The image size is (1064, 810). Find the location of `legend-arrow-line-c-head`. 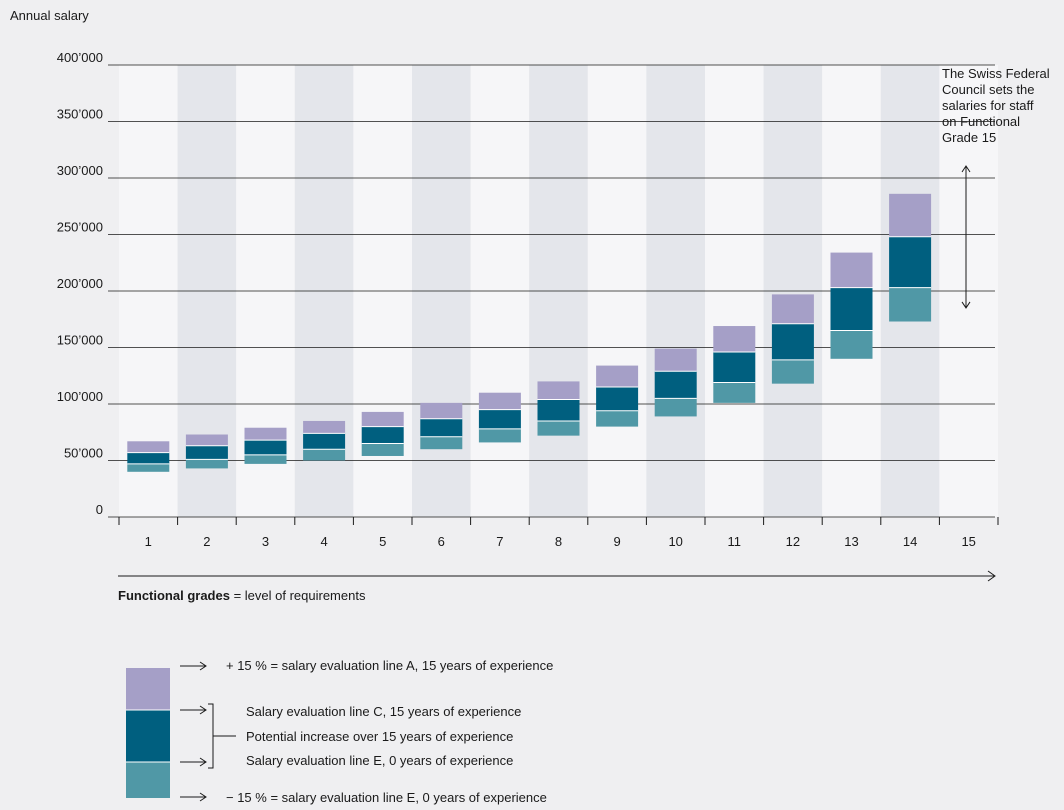

legend-arrow-line-c-head is located at coordinates (203, 710).